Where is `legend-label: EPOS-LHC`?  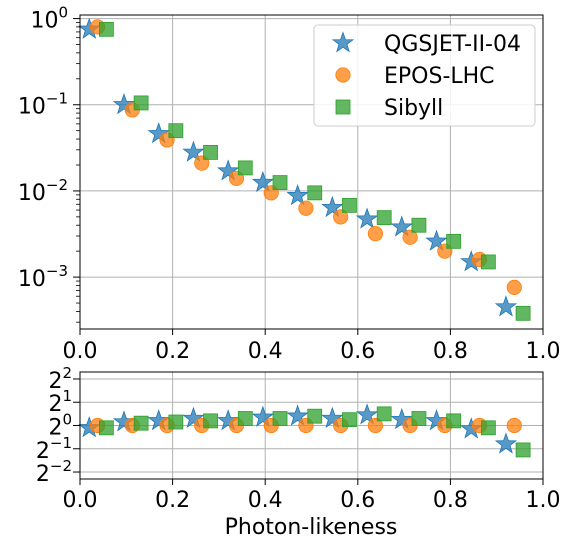 legend-label: EPOS-LHC is located at coordinates (439, 76).